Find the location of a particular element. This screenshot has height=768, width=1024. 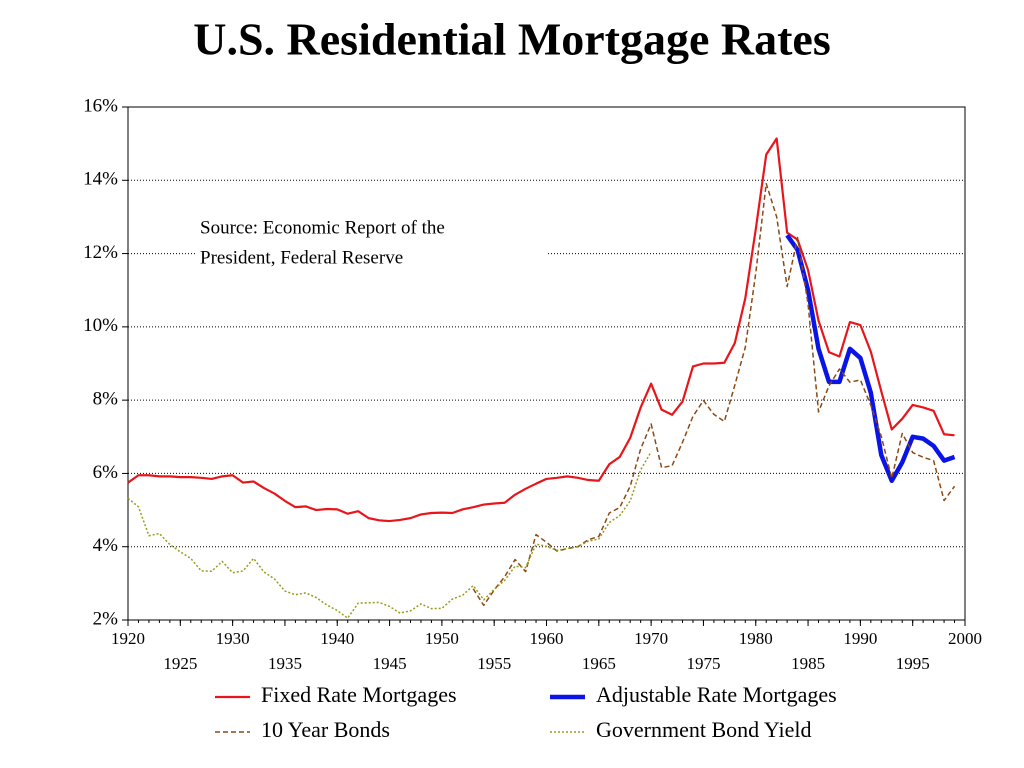

x-tick-label: 1935 is located at coordinates (285, 663).